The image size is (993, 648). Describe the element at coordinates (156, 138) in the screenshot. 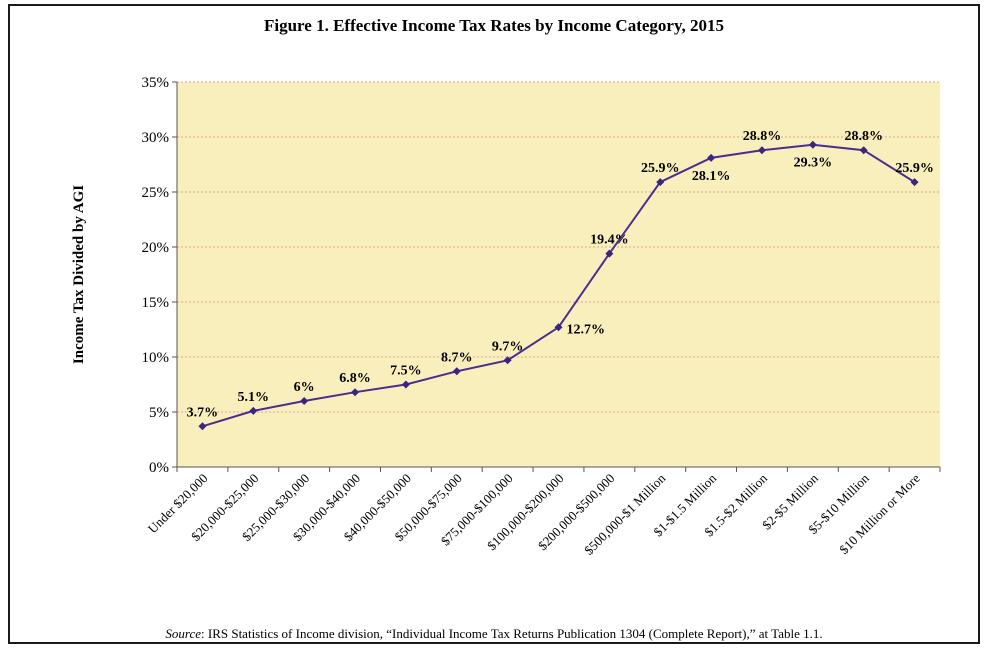

I see `y-tick-label: 30%` at that location.